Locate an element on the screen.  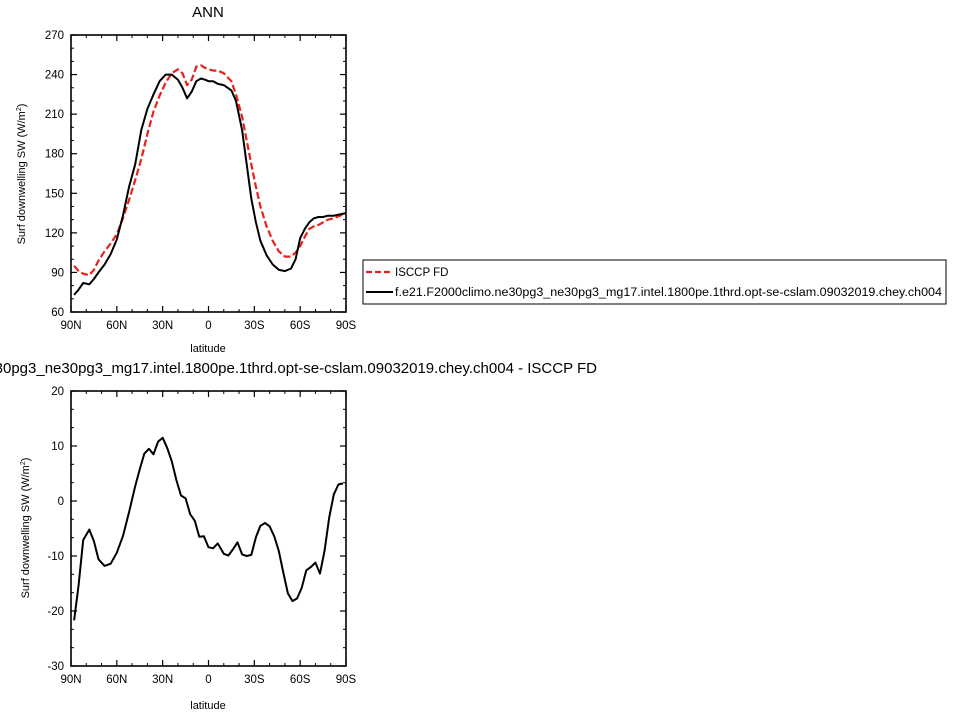
y-tick-label: 210 is located at coordinates (54, 115).